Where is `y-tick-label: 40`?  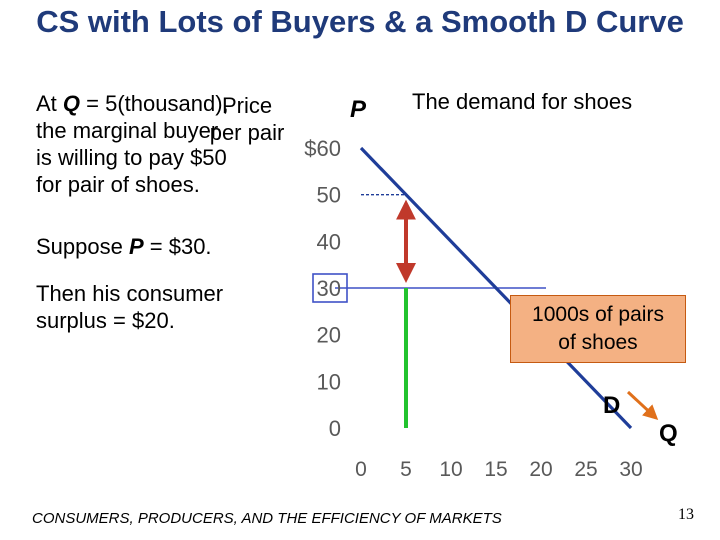
y-tick-label: 40 is located at coordinates (329, 241).